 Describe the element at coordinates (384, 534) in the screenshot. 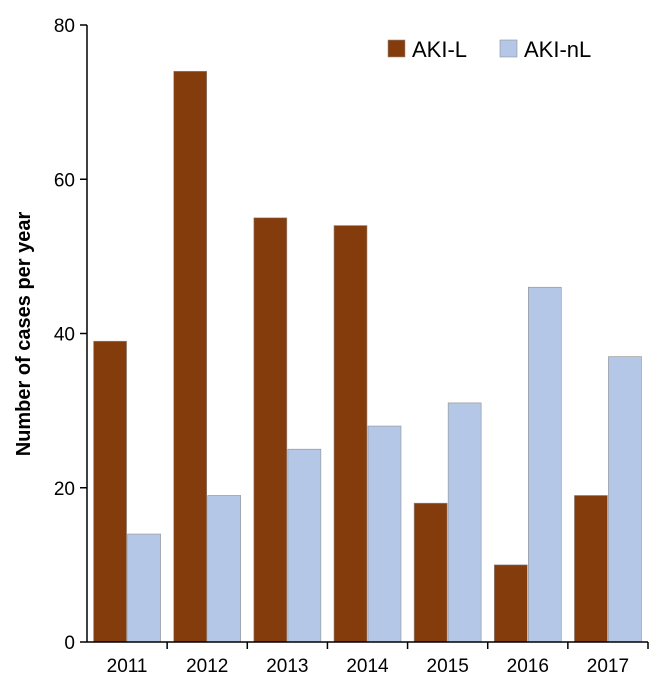

I see `bar-aki-nl-2014` at that location.